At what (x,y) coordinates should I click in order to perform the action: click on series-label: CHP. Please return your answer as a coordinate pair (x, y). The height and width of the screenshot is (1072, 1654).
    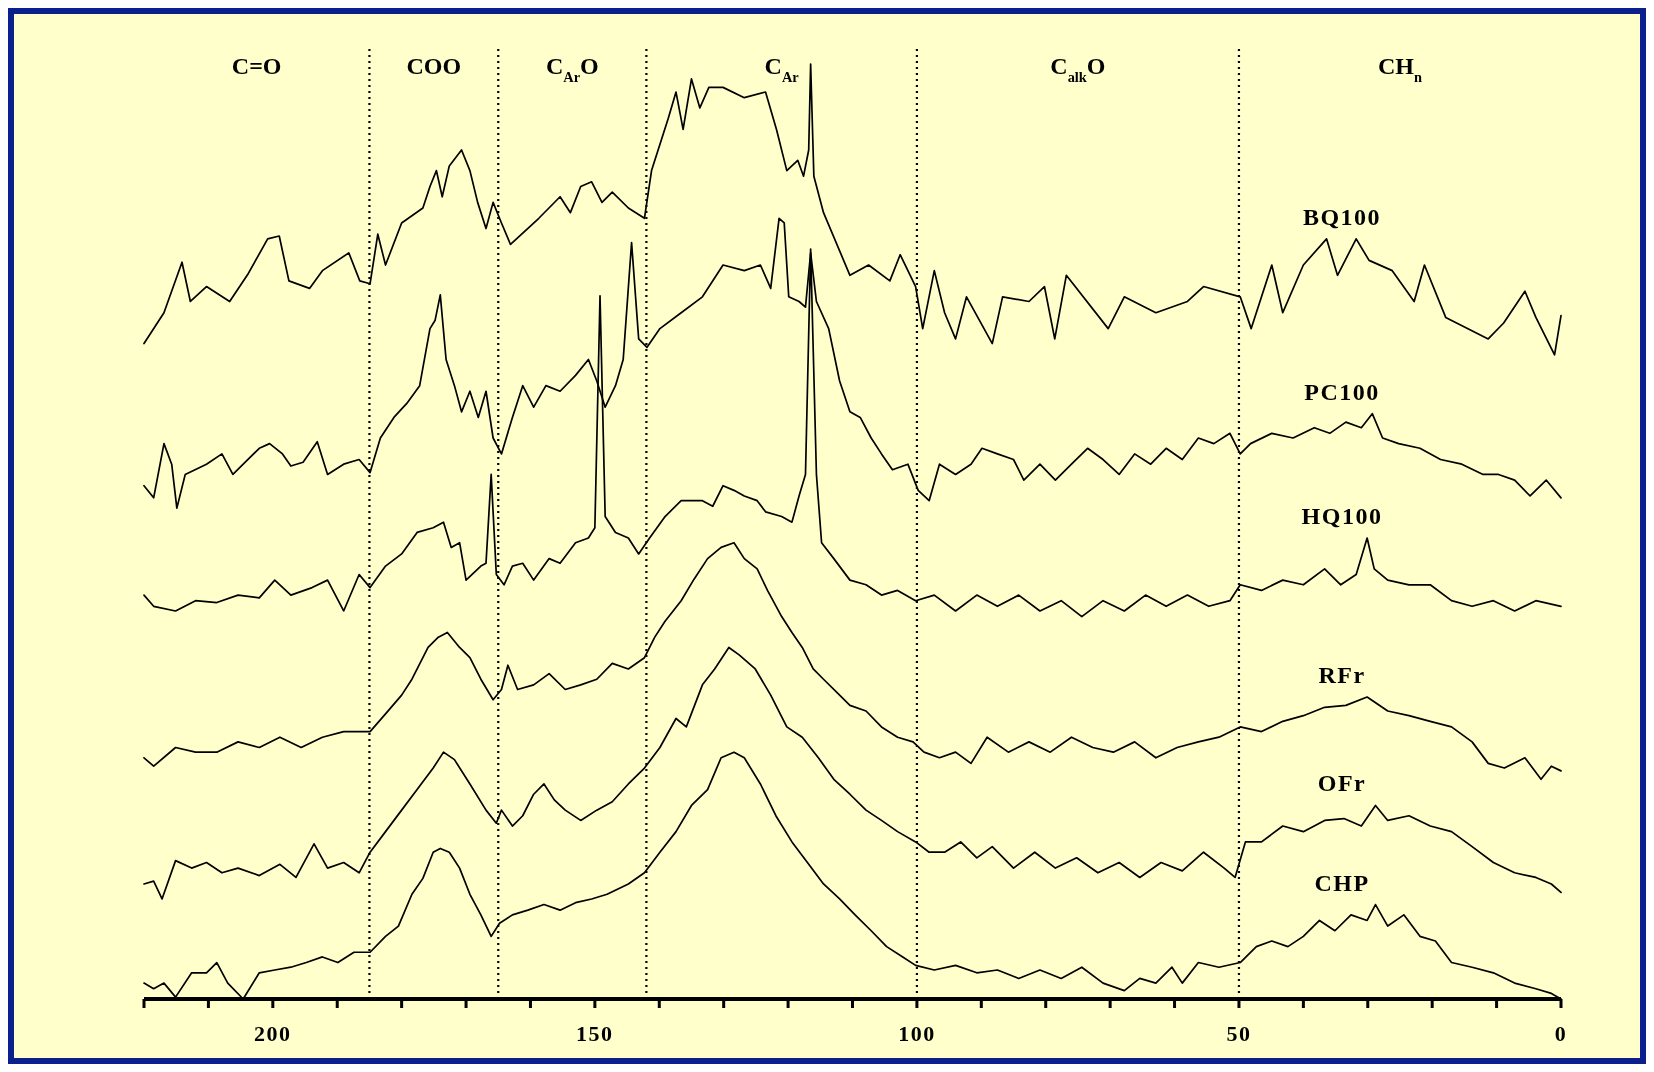
    Looking at the image, I should click on (1342, 882).